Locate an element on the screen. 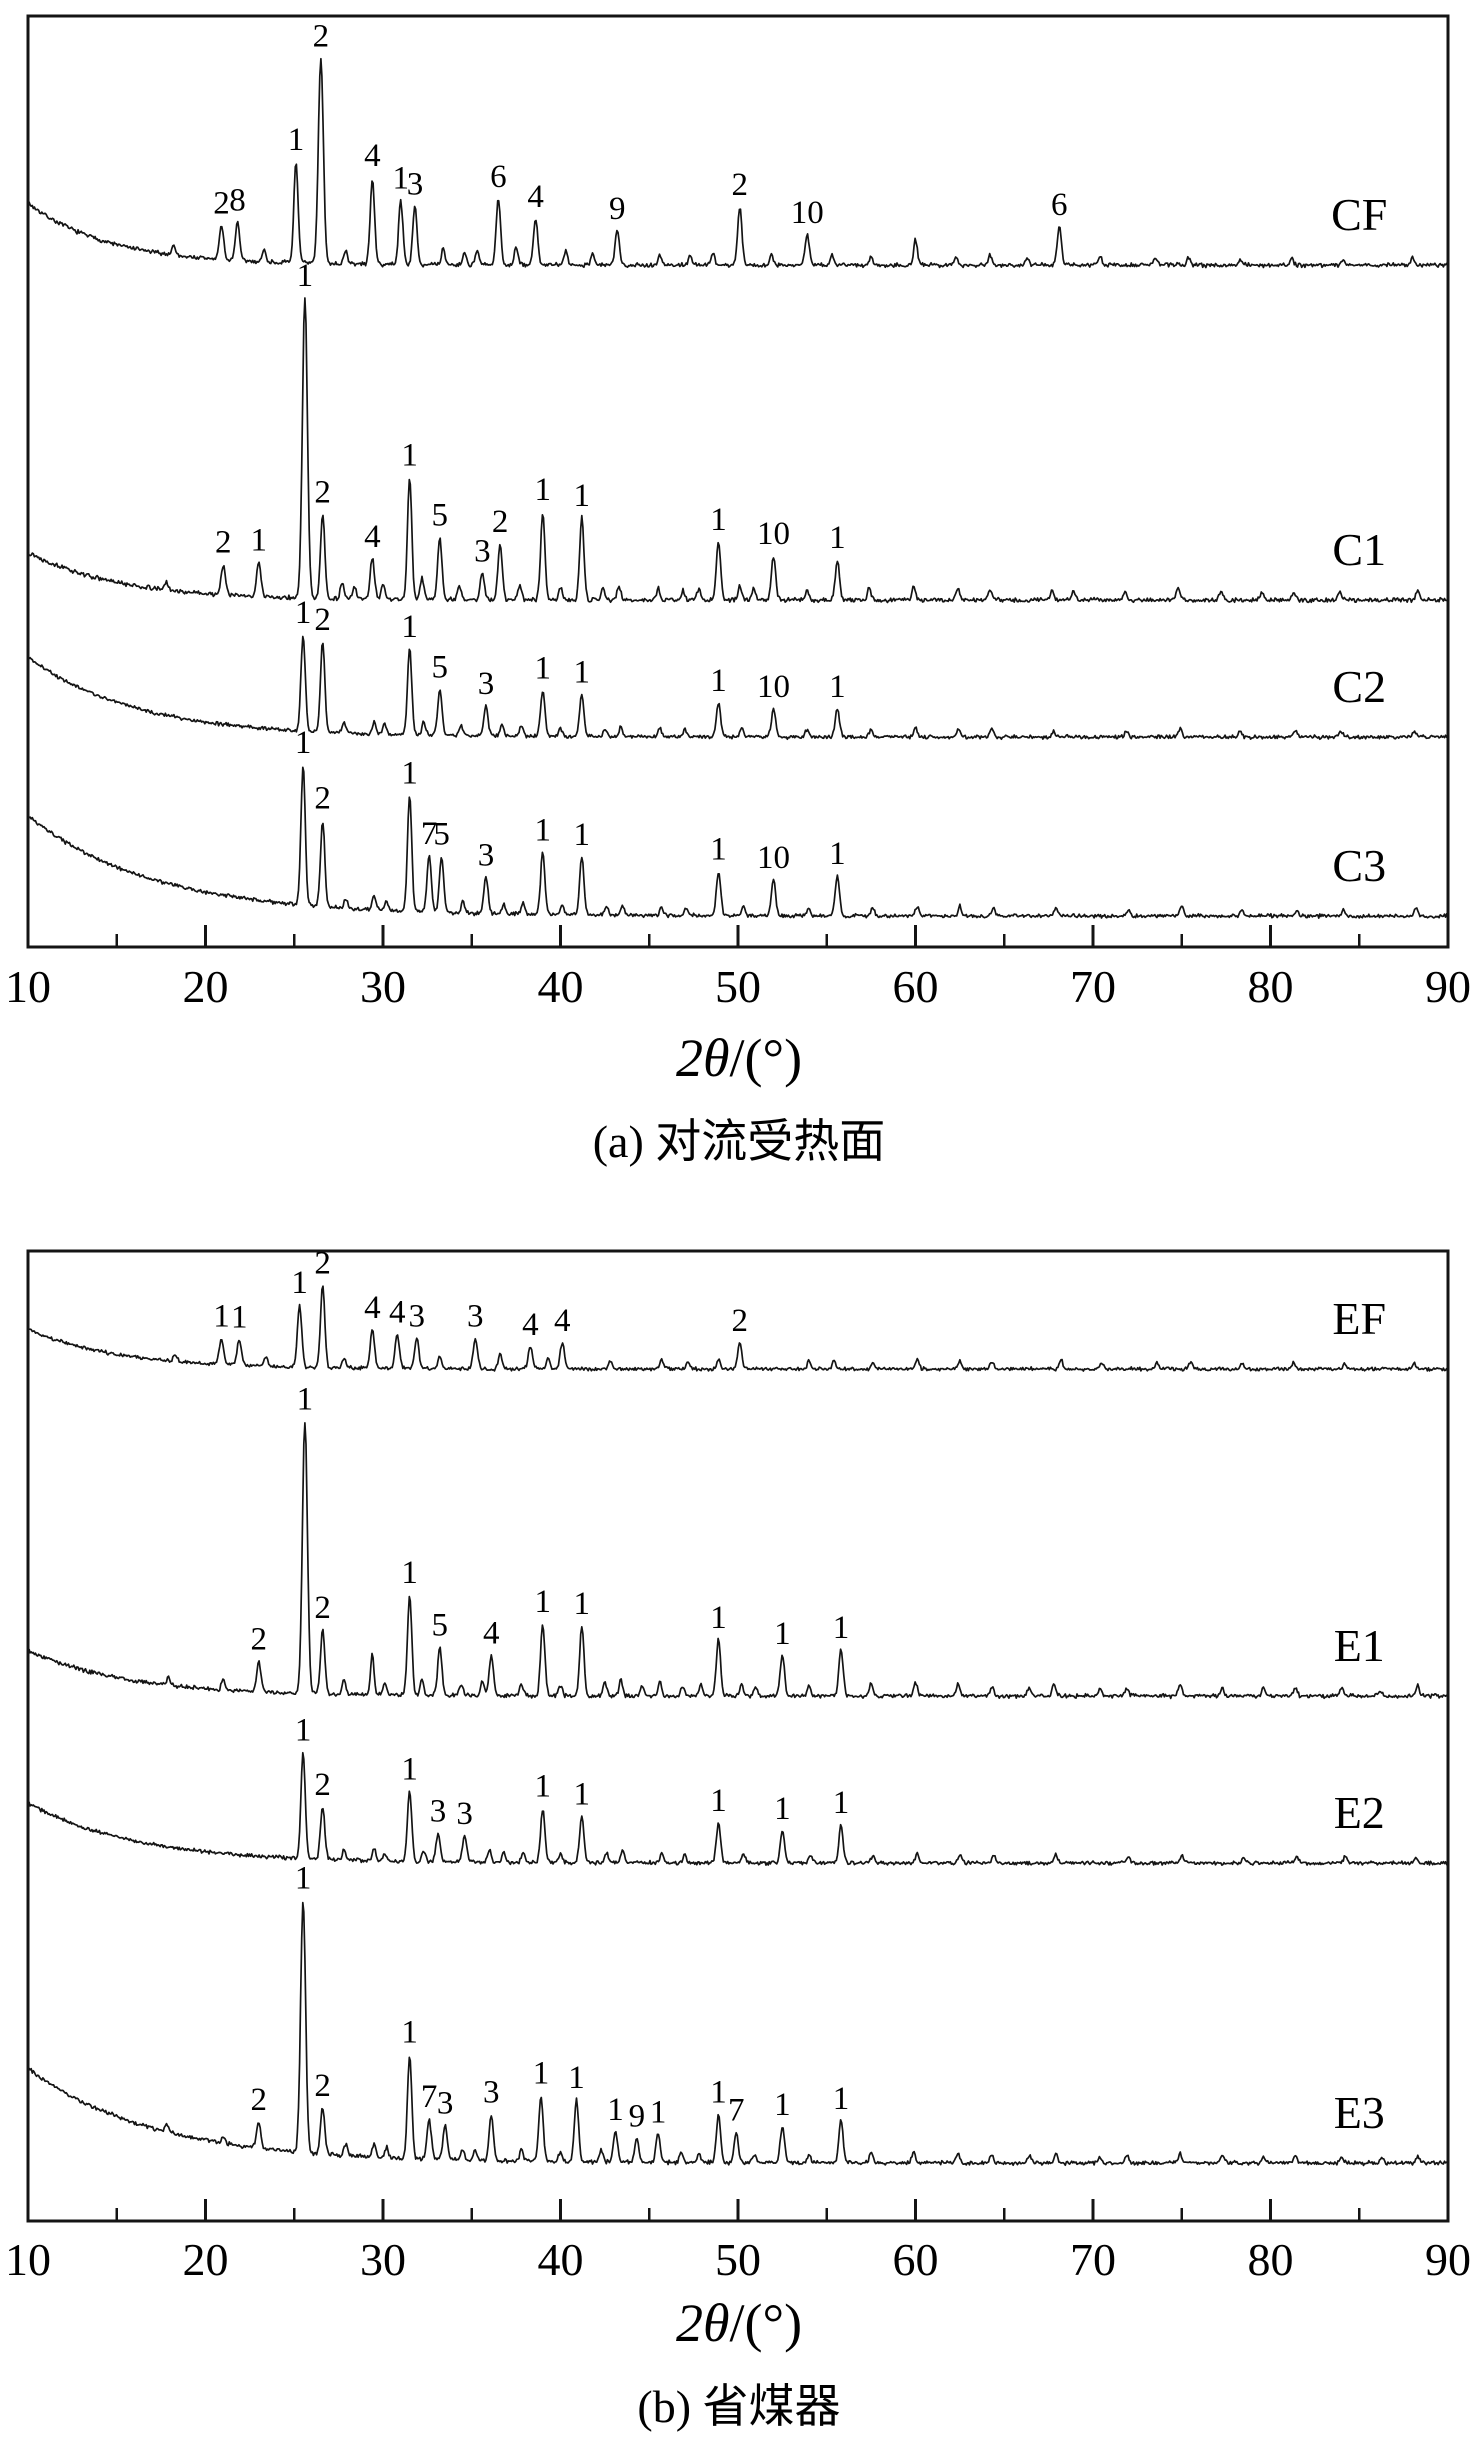 The width and height of the screenshot is (1478, 2456). x-axis-title-b: 2θ/(°) is located at coordinates (739, 2325).